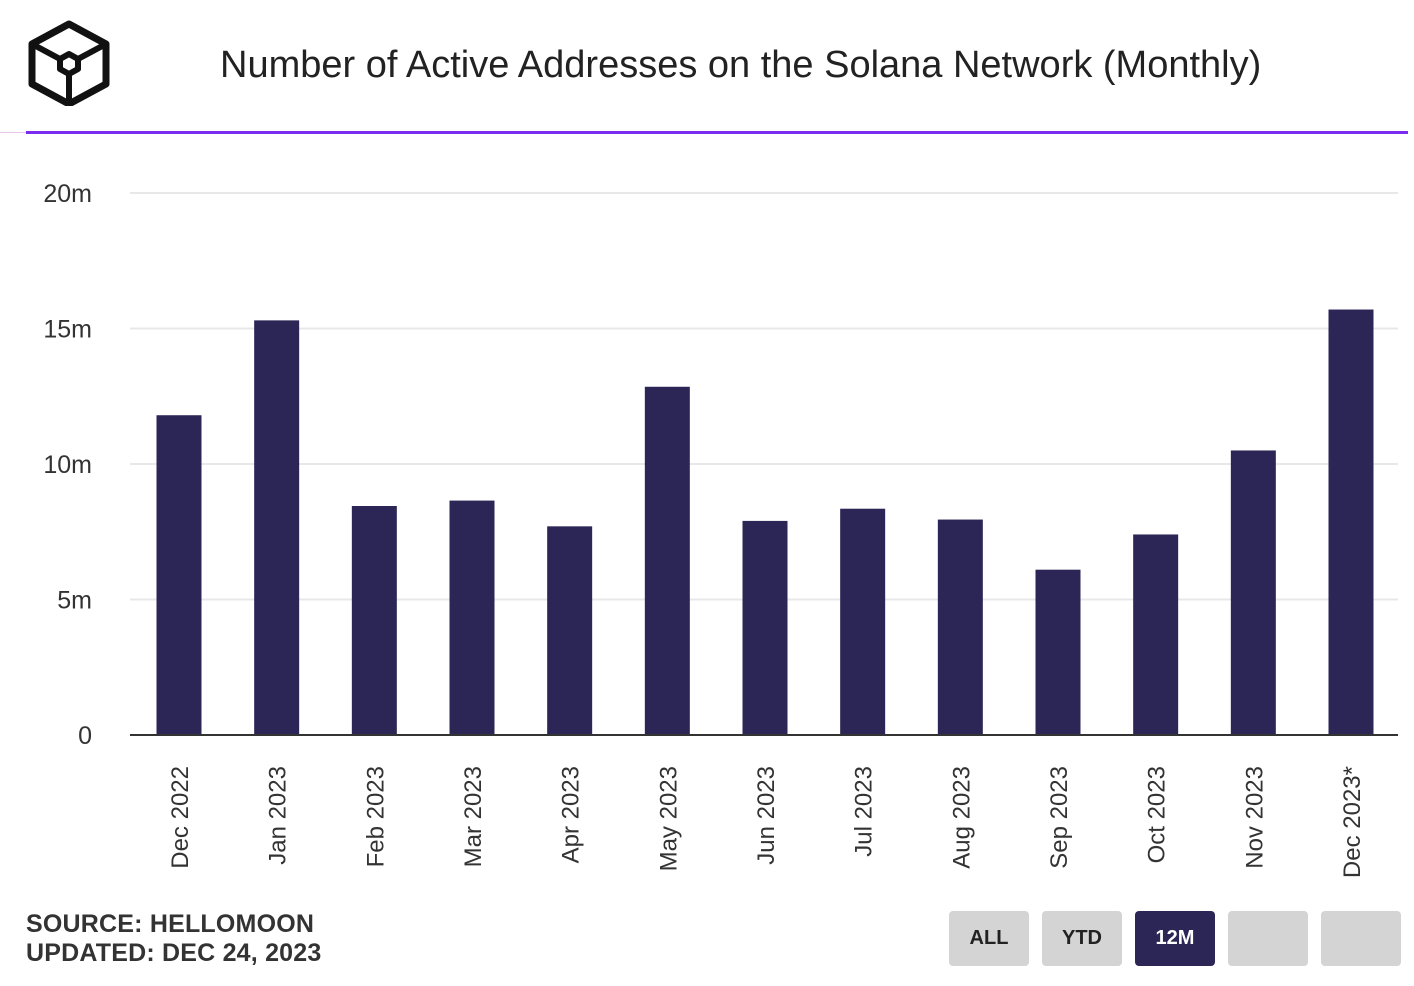 The image size is (1414, 986). What do you see at coordinates (74, 601) in the screenshot?
I see `y-tick-label: 5m` at bounding box center [74, 601].